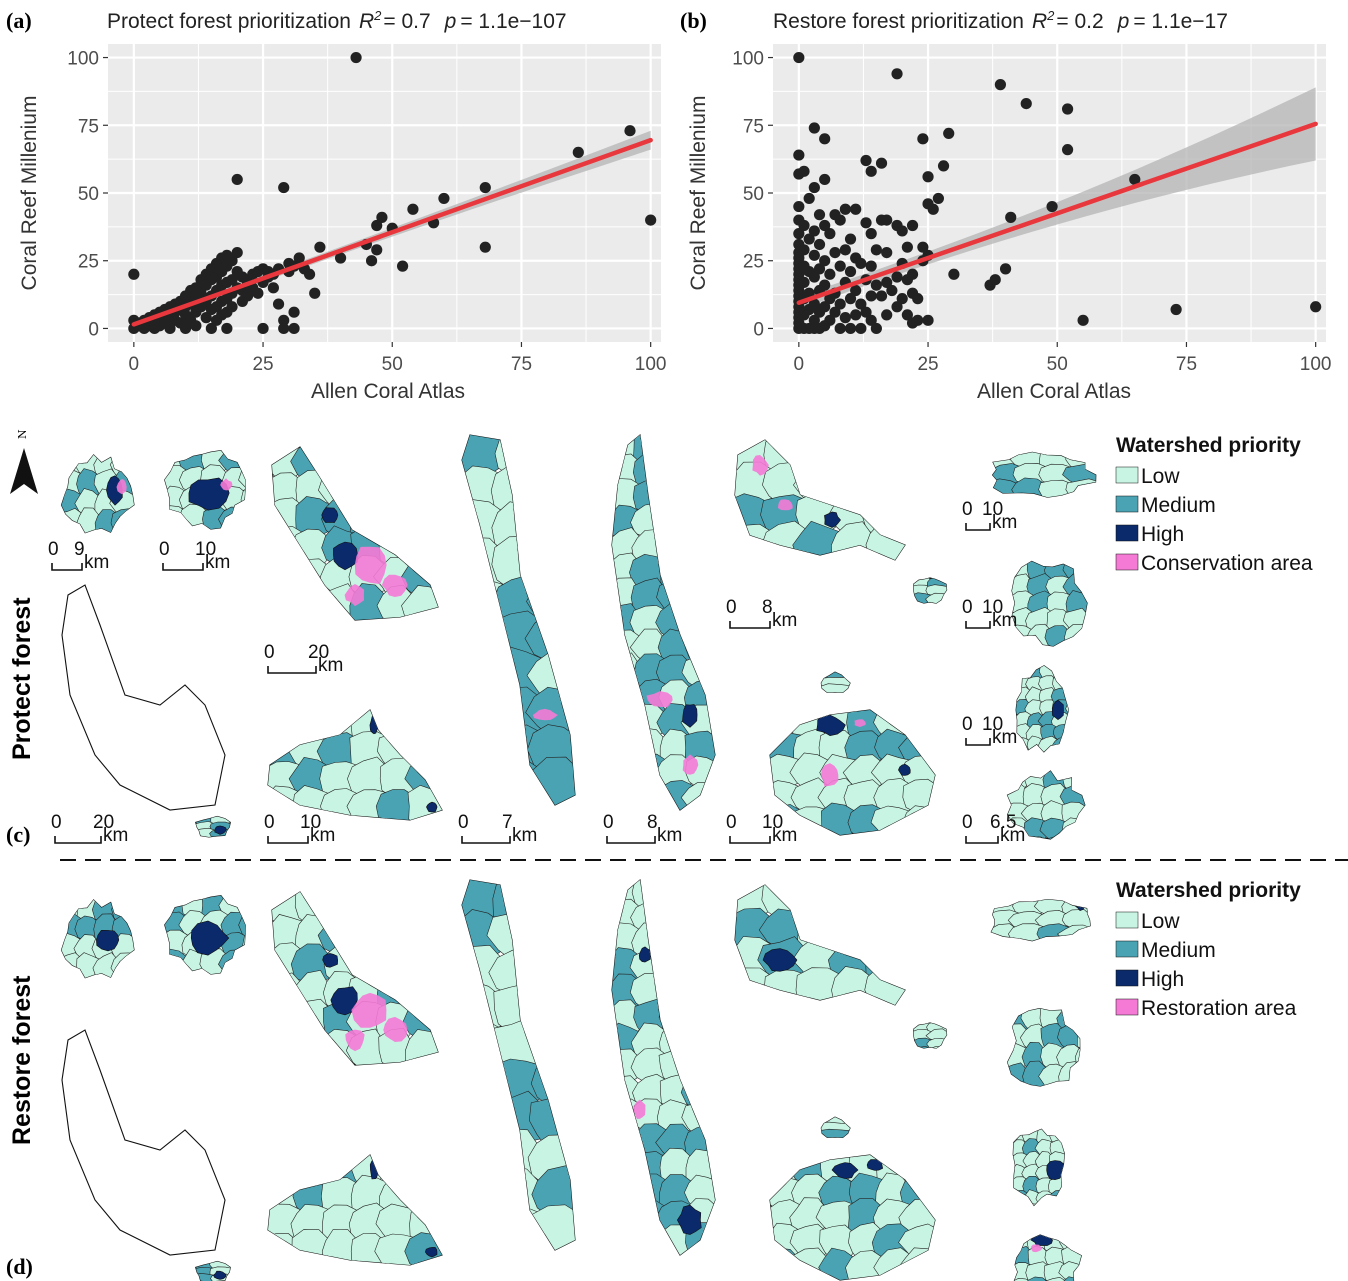 The height and width of the screenshot is (1281, 1348). I want to click on y-tick-label: 0, so click(93, 329).